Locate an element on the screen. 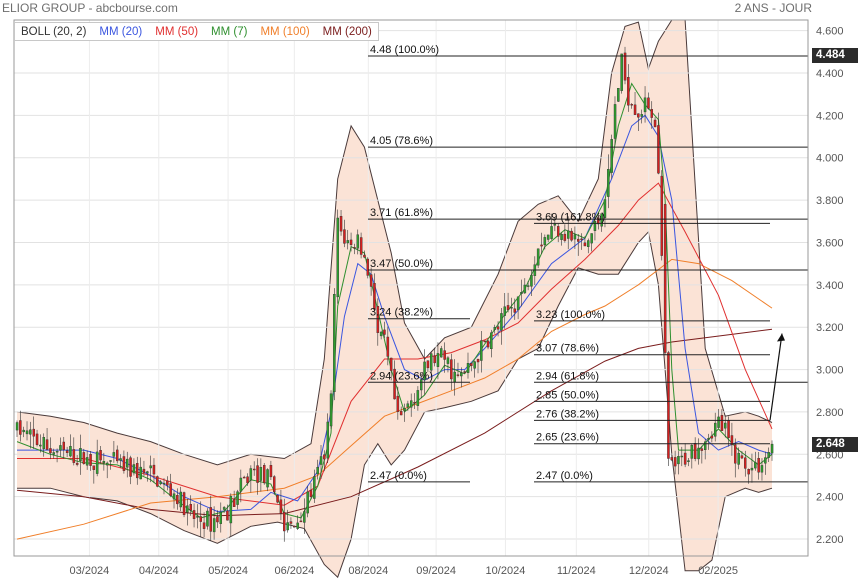  x-tick-label: 11/2024 is located at coordinates (576, 571).